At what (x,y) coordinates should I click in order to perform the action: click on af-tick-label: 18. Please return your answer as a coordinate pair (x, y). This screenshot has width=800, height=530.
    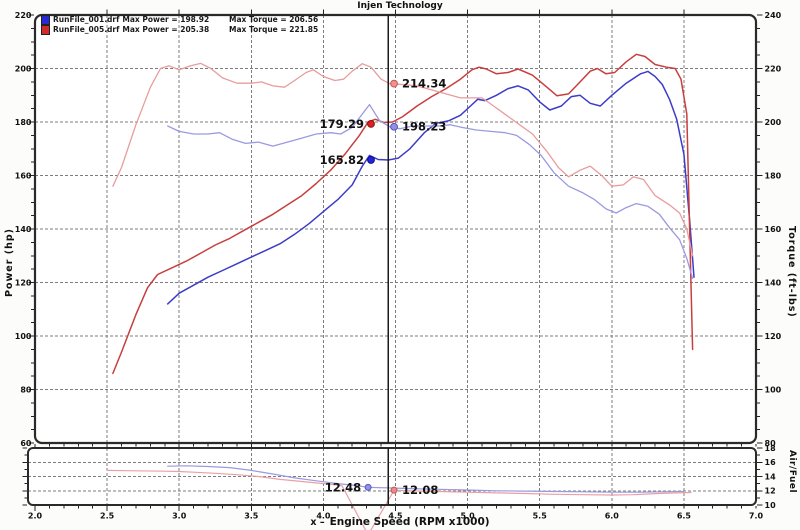
    Looking at the image, I should click on (771, 448).